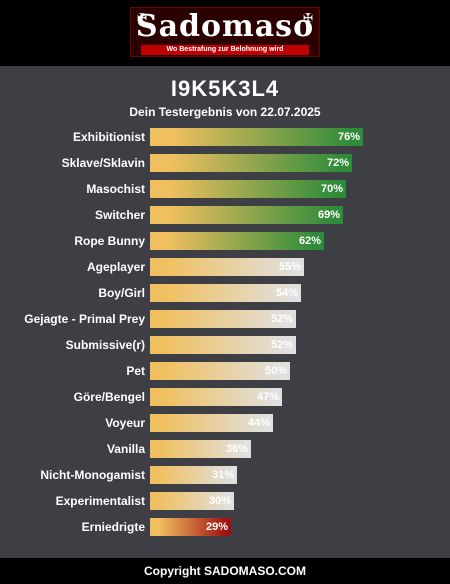  I want to click on result-row: Experimentalist 30%, so click(225, 501).